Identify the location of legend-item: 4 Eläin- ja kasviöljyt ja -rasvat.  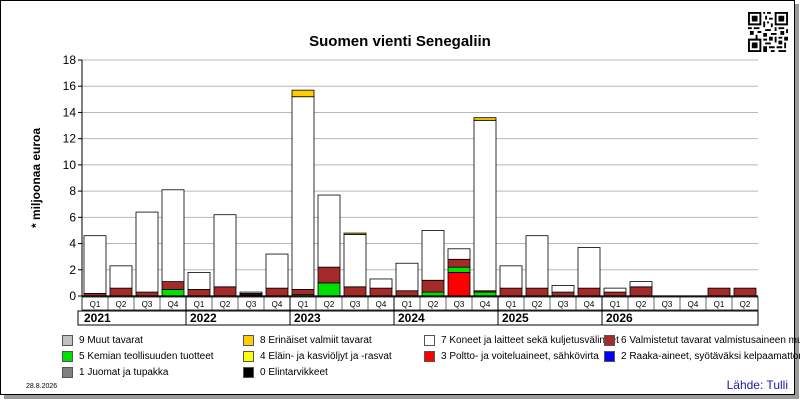
(317, 356).